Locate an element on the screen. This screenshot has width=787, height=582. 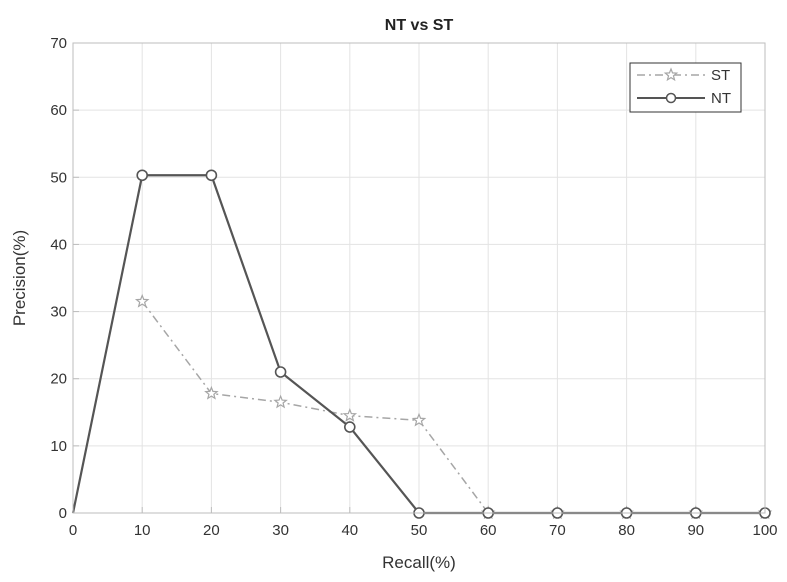
y-tick-label: 20 is located at coordinates (58, 379).